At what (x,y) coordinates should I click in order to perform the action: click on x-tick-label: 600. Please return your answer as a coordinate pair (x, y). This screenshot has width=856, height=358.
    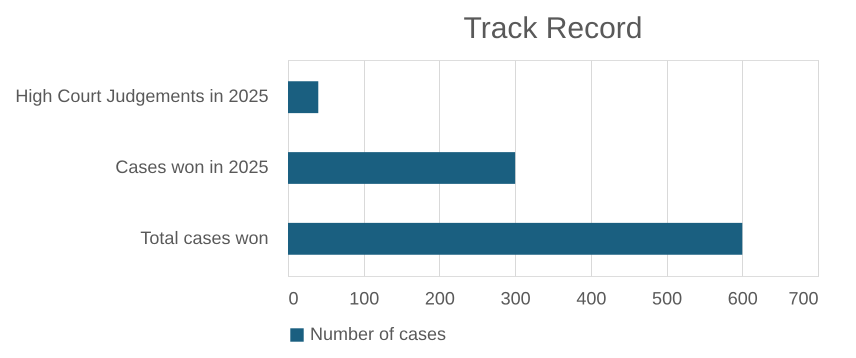
    Looking at the image, I should click on (743, 298).